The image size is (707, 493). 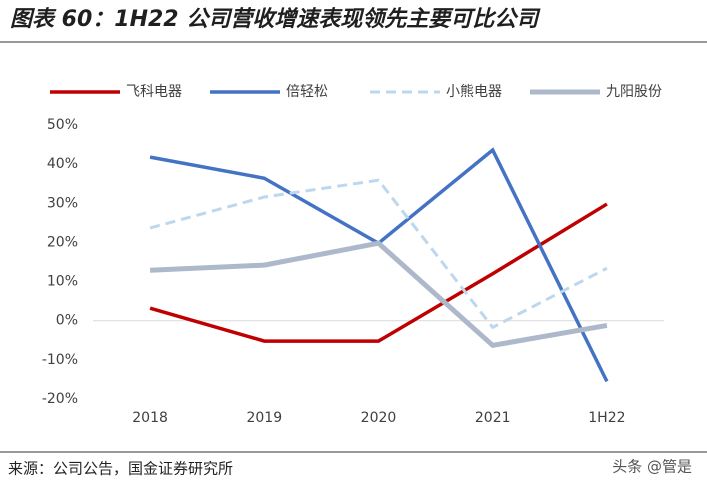 I want to click on y-tick-label: 20%, so click(x=62, y=242).